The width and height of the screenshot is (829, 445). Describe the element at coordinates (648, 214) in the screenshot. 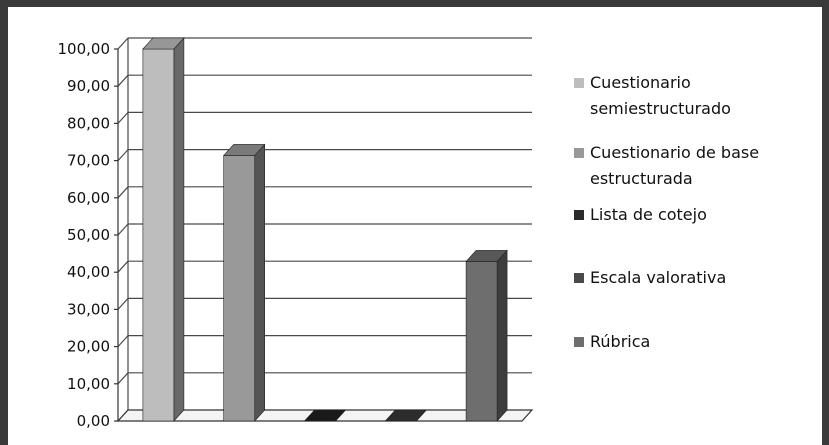

I see `legend-label: Lista de cotejo` at that location.